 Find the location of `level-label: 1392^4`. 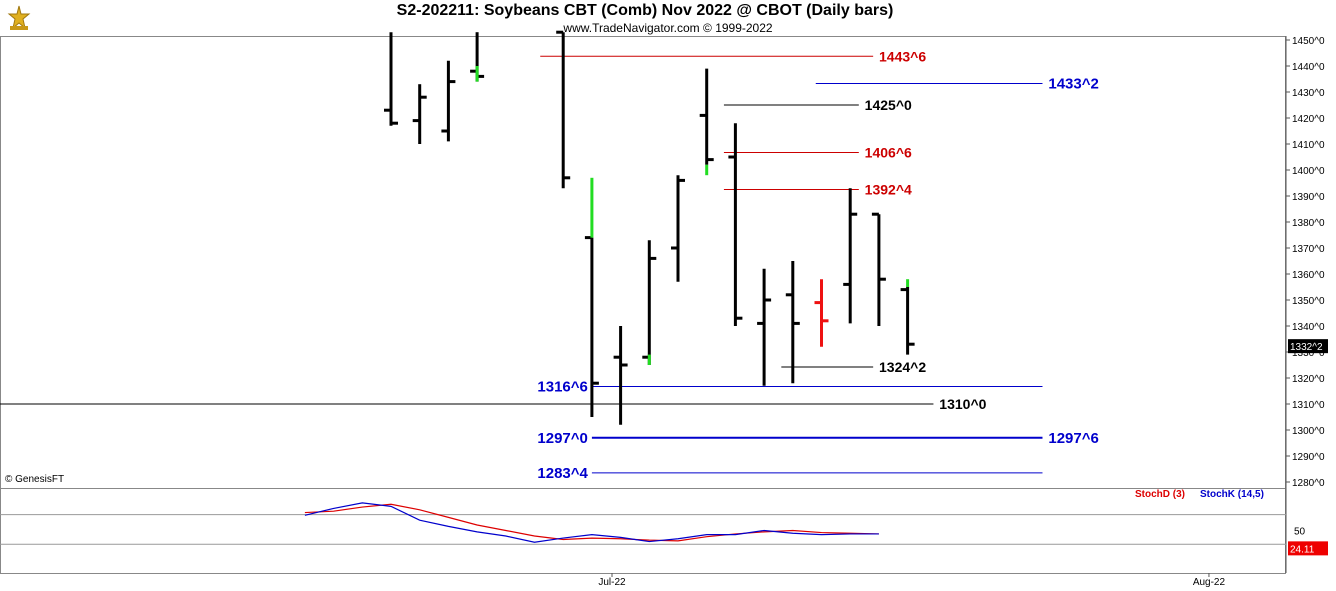

level-label: 1392^4 is located at coordinates (888, 190).